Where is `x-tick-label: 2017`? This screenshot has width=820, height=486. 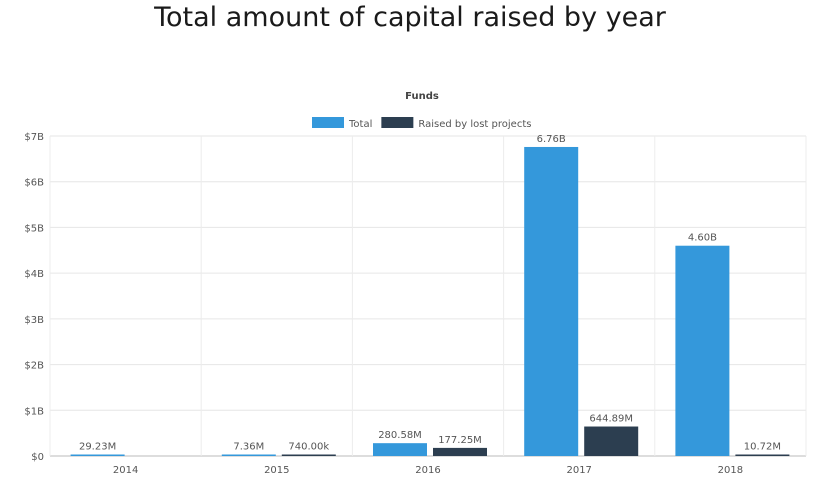
x-tick-label: 2017 is located at coordinates (578, 470).